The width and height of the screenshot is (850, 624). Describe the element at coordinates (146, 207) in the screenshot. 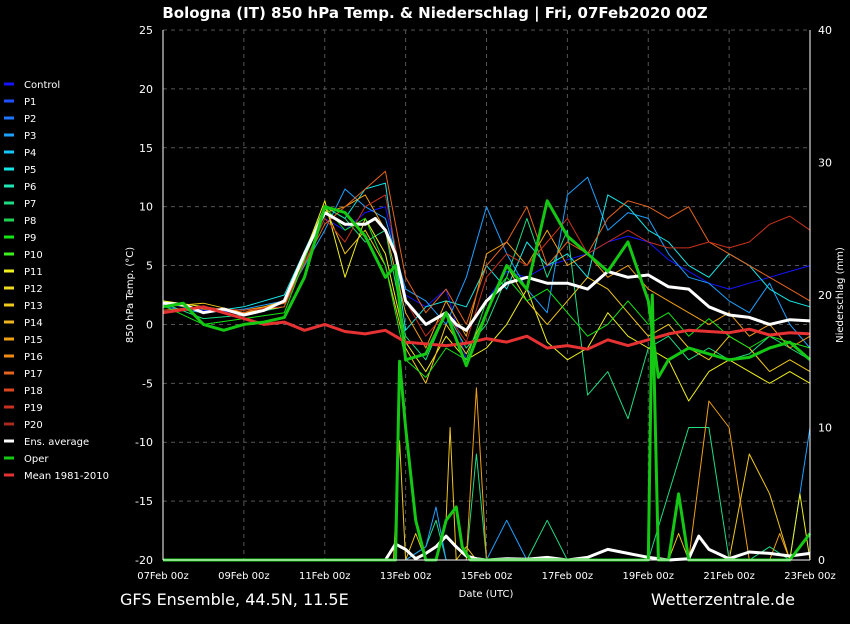

I see `y-tick-label: 10` at that location.